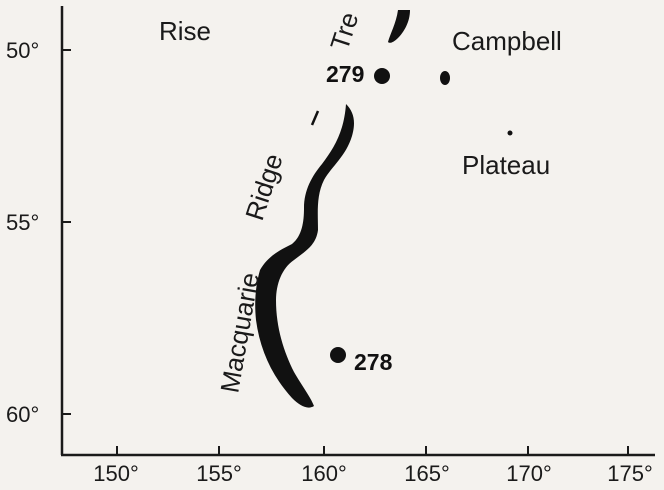 Image resolution: width=664 pixels, height=490 pixels. What do you see at coordinates (372, 450) in the screenshot?
I see `x-axis-ticks` at bounding box center [372, 450].